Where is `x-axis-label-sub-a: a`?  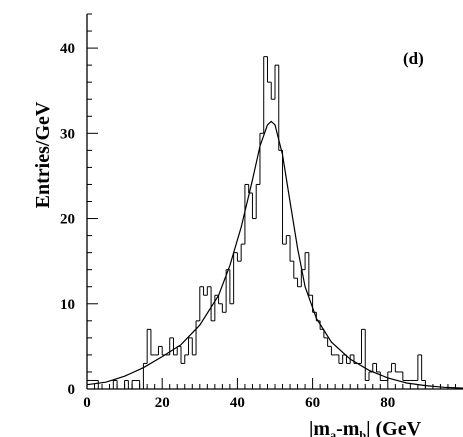
x-axis-label-sub-a: a is located at coordinates (333, 432).